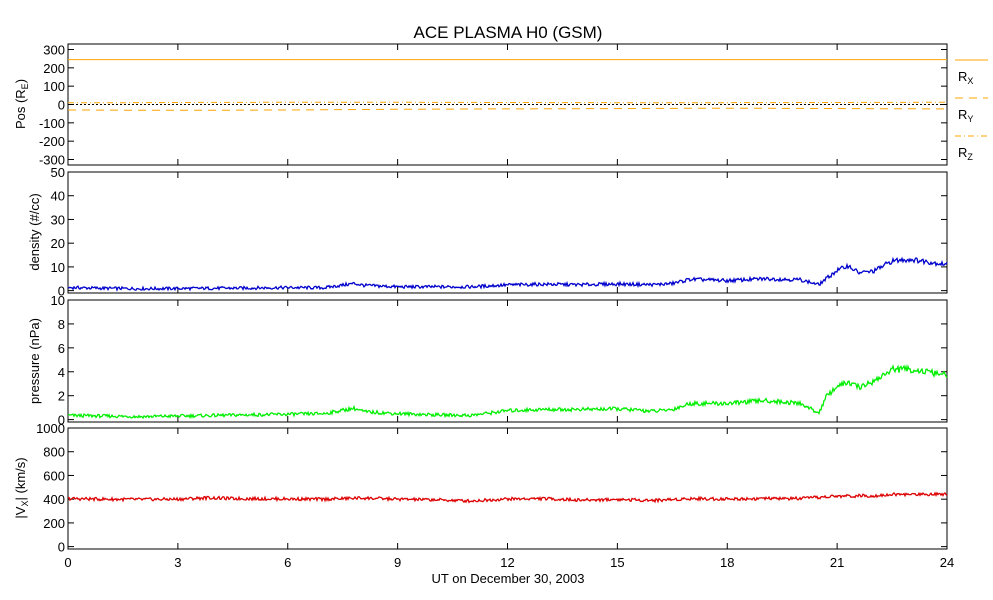 Image resolution: width=993 pixels, height=600 pixels. What do you see at coordinates (61, 105) in the screenshot?
I see `position-ytick-label: 0` at bounding box center [61, 105].